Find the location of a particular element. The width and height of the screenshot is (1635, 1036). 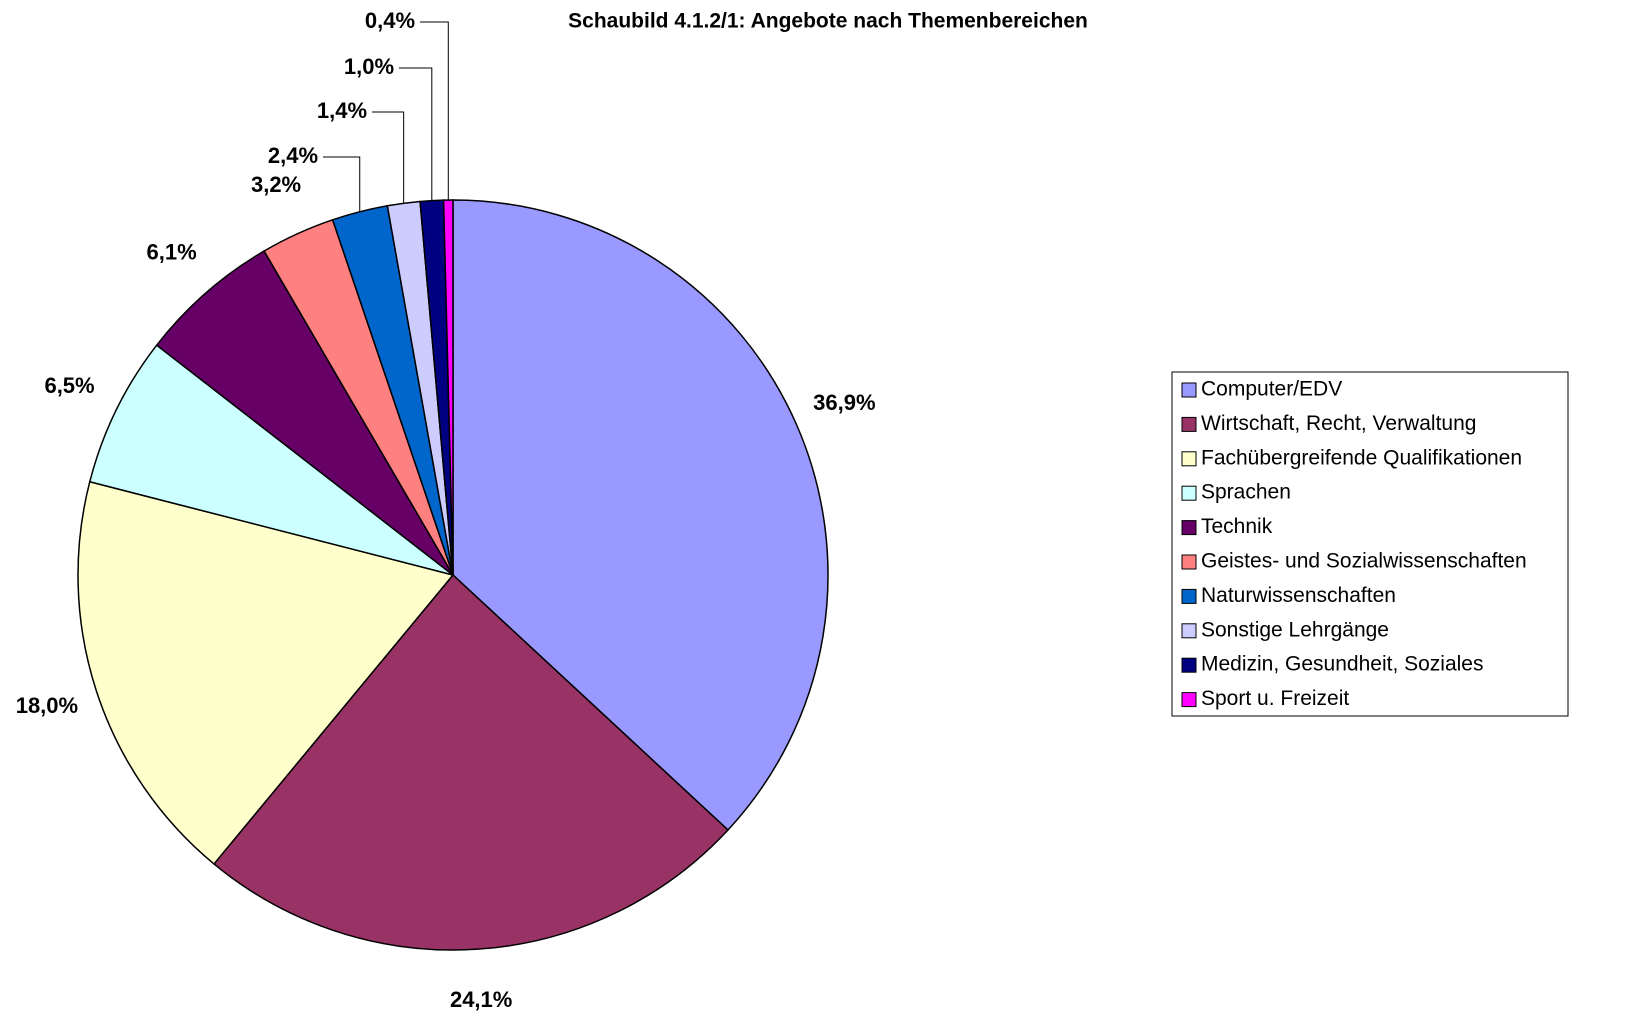

data-label: 18,0% is located at coordinates (47, 705).